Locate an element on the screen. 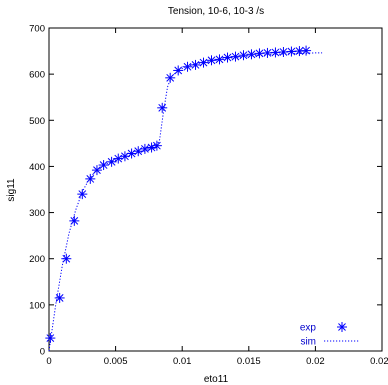 This screenshot has width=388, height=385. y-tick-label: 500 is located at coordinates (37, 121).